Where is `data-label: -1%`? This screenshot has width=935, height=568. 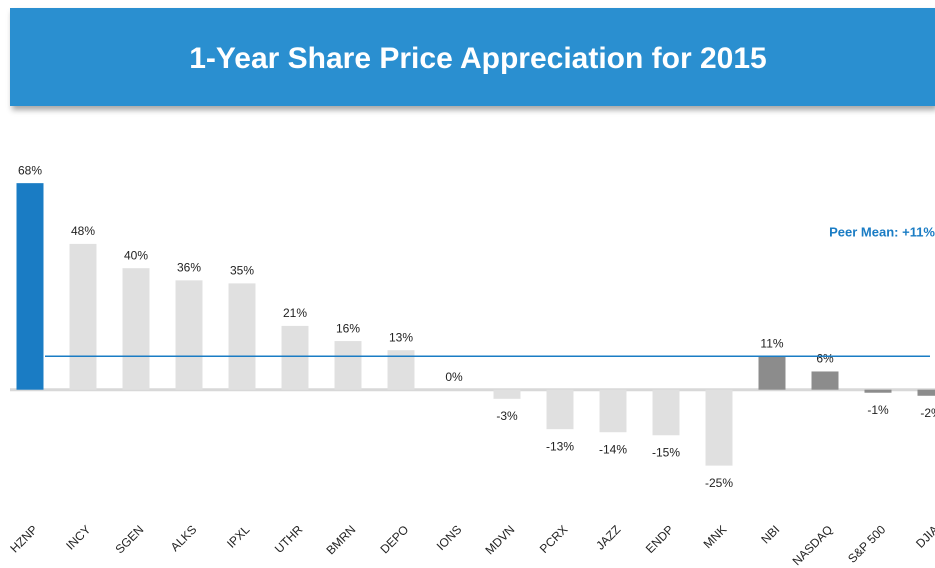 data-label: -1% is located at coordinates (878, 410).